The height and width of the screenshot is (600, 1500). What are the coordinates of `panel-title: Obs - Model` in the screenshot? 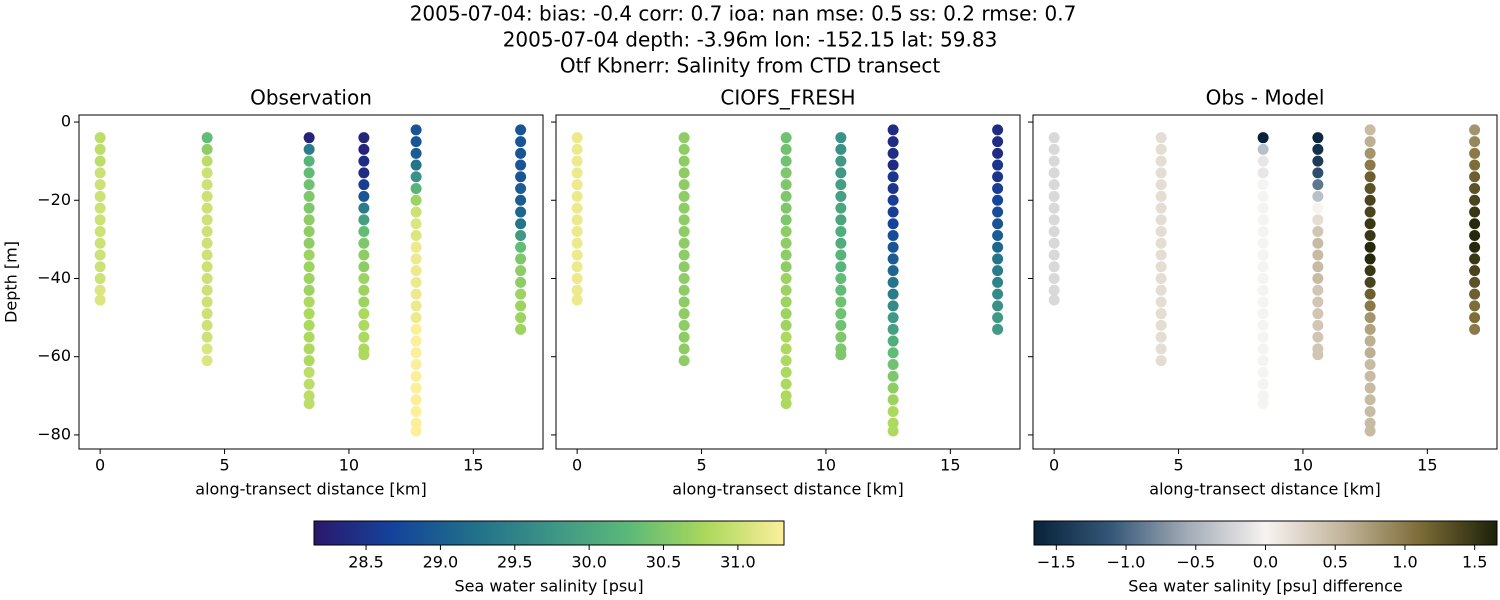 It's located at (1265, 98).